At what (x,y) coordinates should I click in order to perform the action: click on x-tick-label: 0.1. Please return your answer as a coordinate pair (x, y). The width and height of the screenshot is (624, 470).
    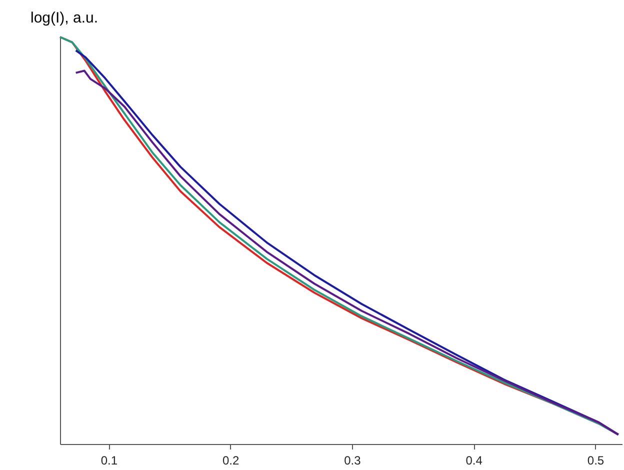
    Looking at the image, I should click on (109, 461).